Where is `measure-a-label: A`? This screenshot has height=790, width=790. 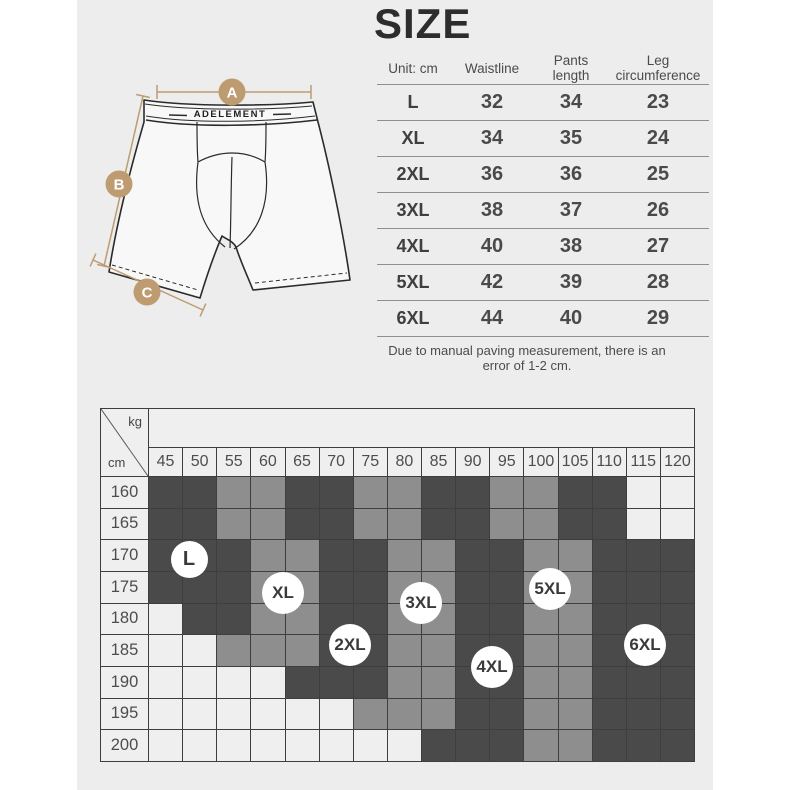 measure-a-label: A is located at coordinates (232, 93).